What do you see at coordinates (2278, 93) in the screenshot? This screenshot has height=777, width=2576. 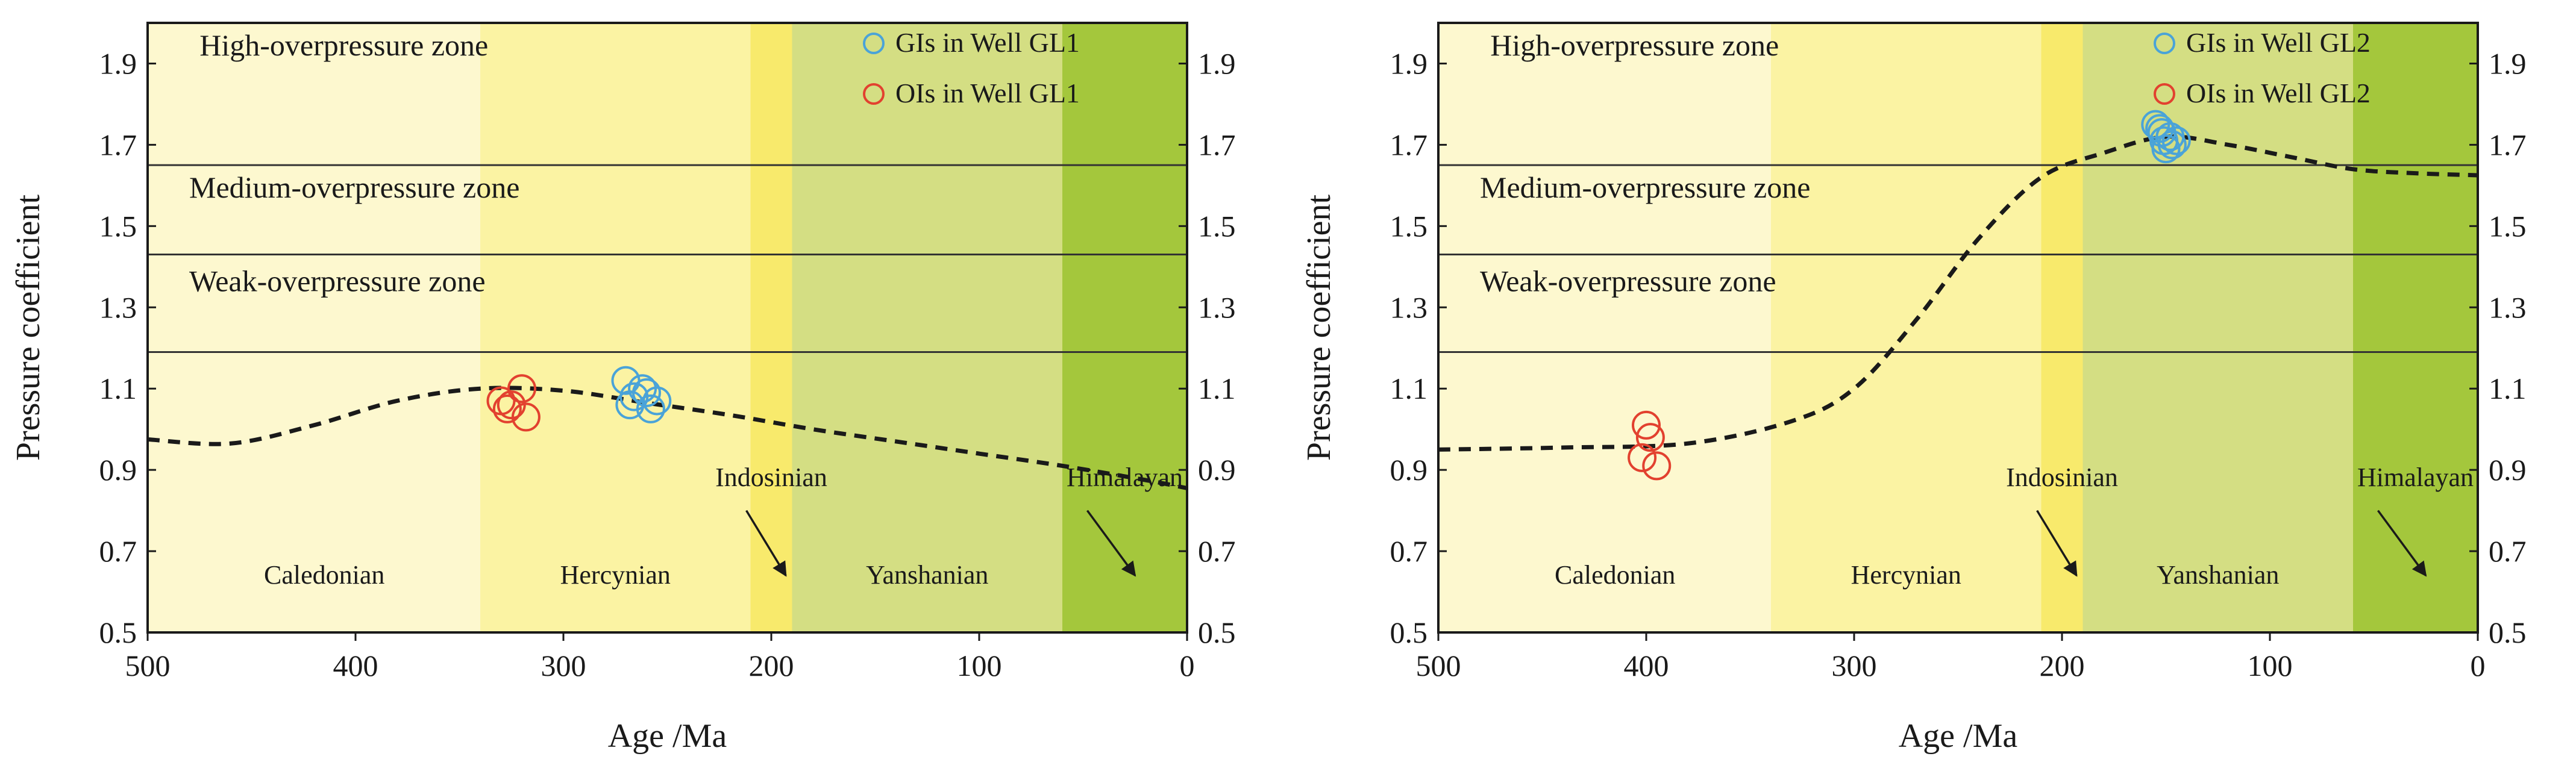 I see `legend-label: OIs in Well GL2` at bounding box center [2278, 93].